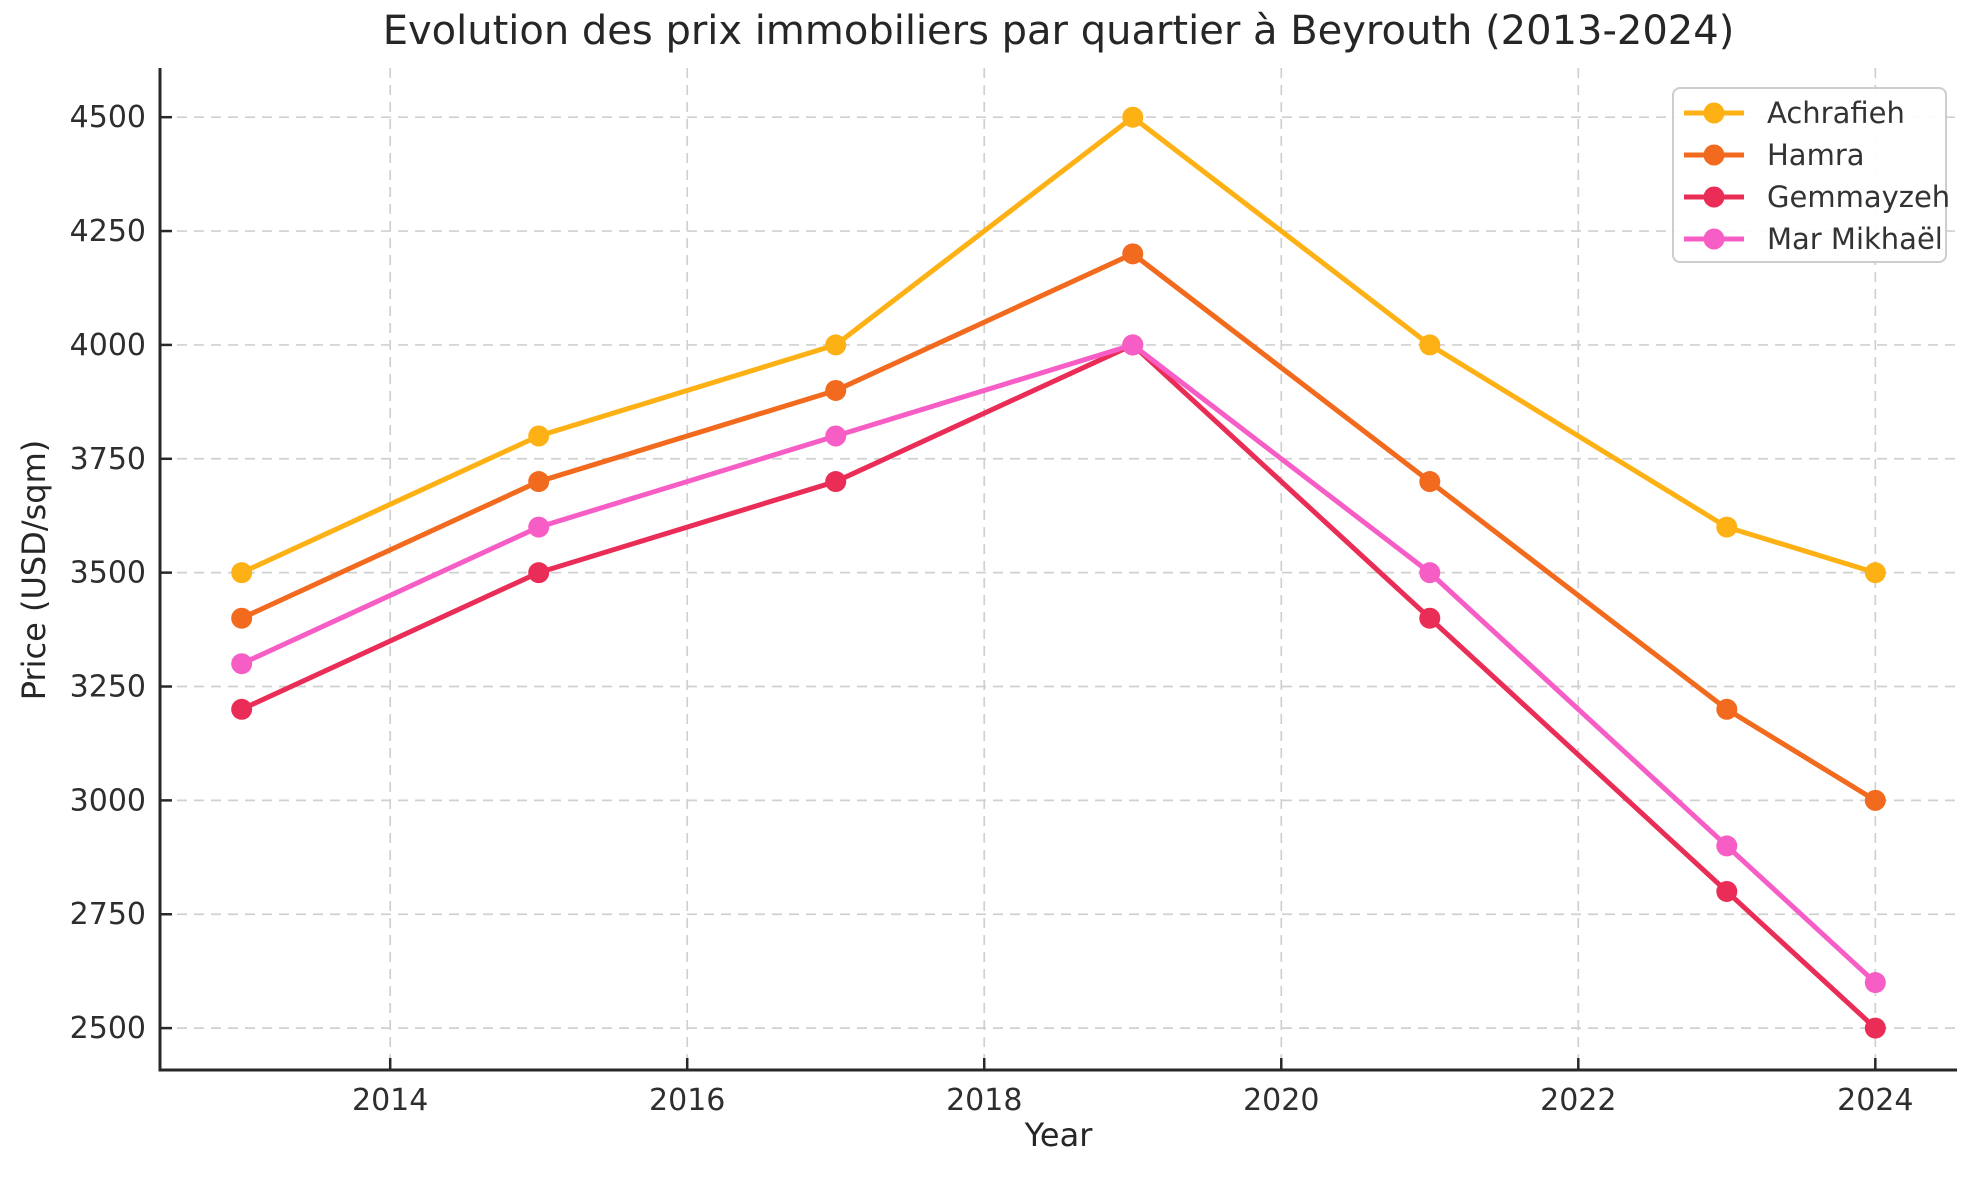  What do you see at coordinates (108, 914) in the screenshot?
I see `y-tick-label: 2750` at bounding box center [108, 914].